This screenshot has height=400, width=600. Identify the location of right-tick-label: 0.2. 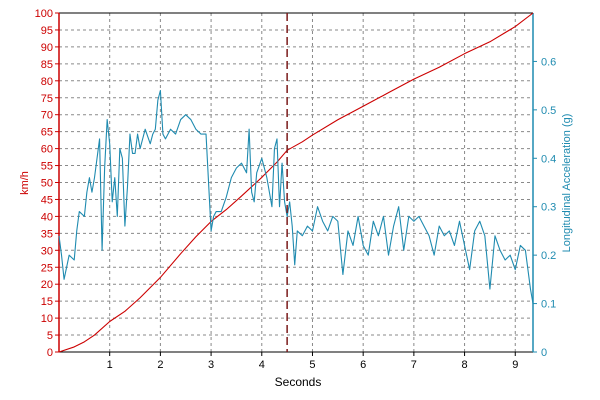
(548, 256).